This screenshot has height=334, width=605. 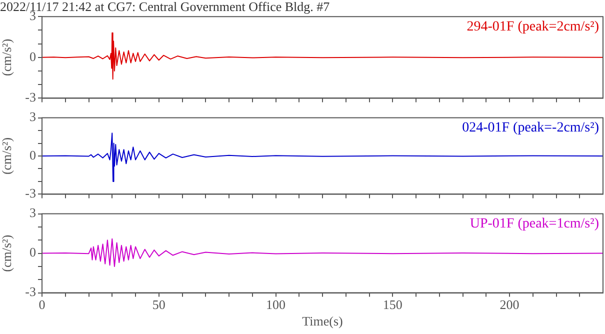 What do you see at coordinates (276, 304) in the screenshot?
I see `x-tick-label: 100` at bounding box center [276, 304].